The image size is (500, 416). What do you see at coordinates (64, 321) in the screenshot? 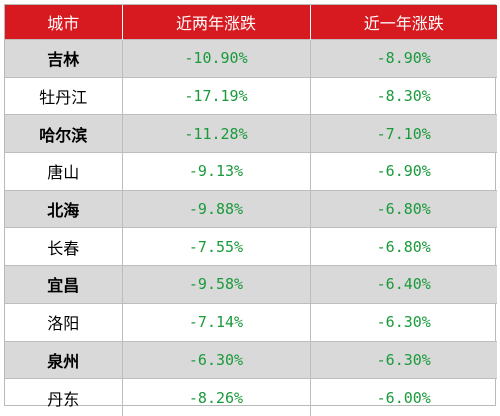
I see `city-cell: 洛阳` at bounding box center [64, 321].